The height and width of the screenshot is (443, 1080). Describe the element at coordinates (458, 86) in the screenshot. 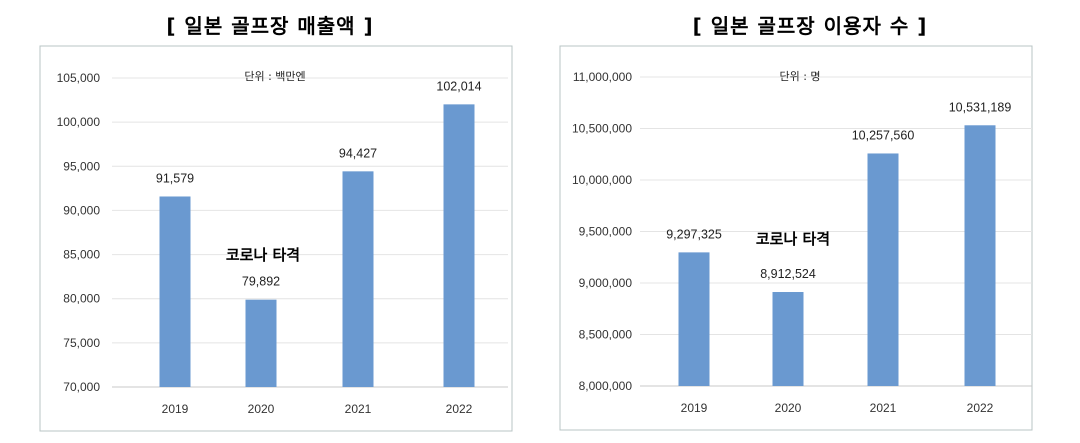

I see `data-label: 102,014` at that location.